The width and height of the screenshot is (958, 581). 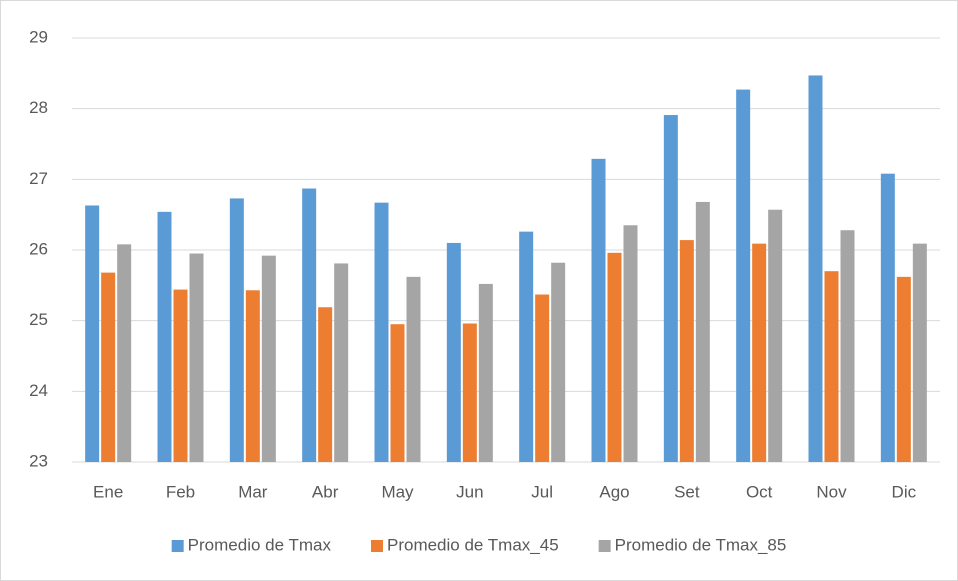 I want to click on x-tick-label: Feb, so click(x=180, y=491).